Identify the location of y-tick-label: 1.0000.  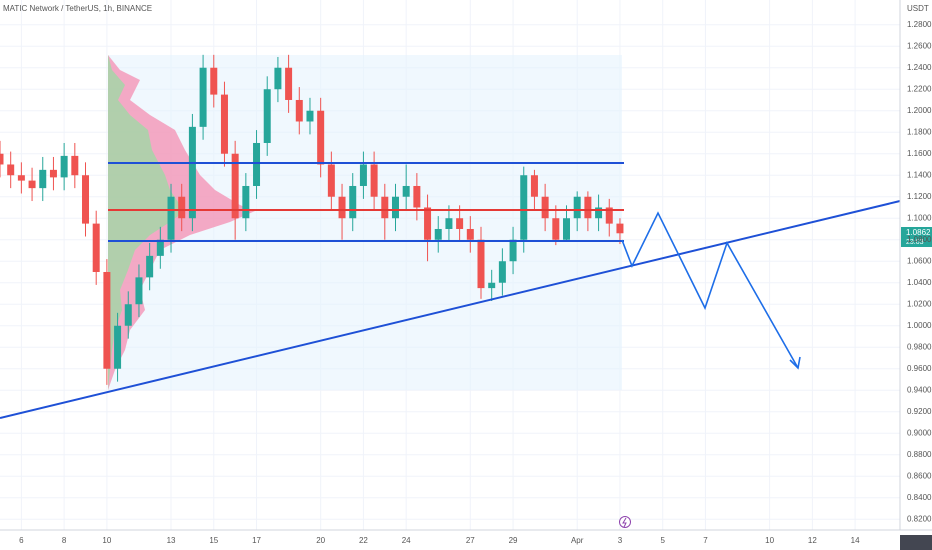
(919, 325).